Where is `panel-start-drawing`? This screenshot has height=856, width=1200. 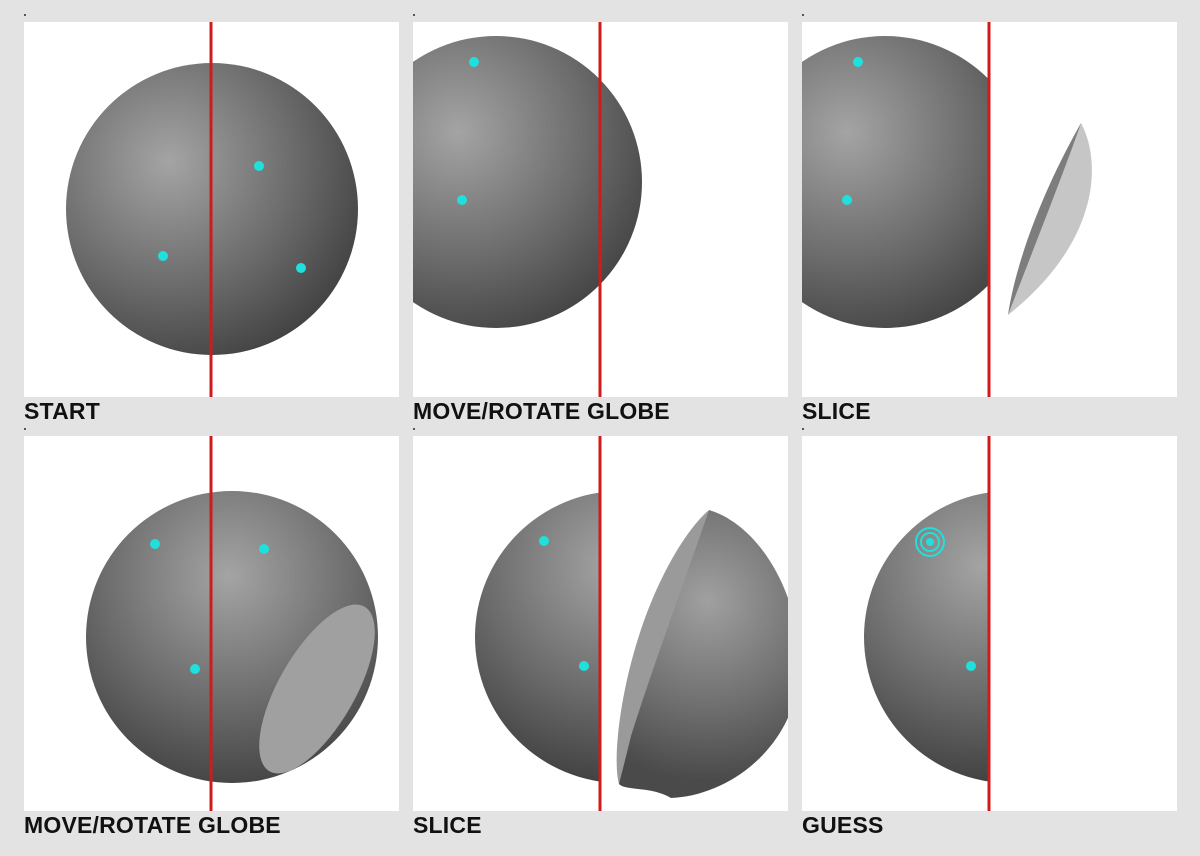 panel-start-drawing is located at coordinates (212, 209).